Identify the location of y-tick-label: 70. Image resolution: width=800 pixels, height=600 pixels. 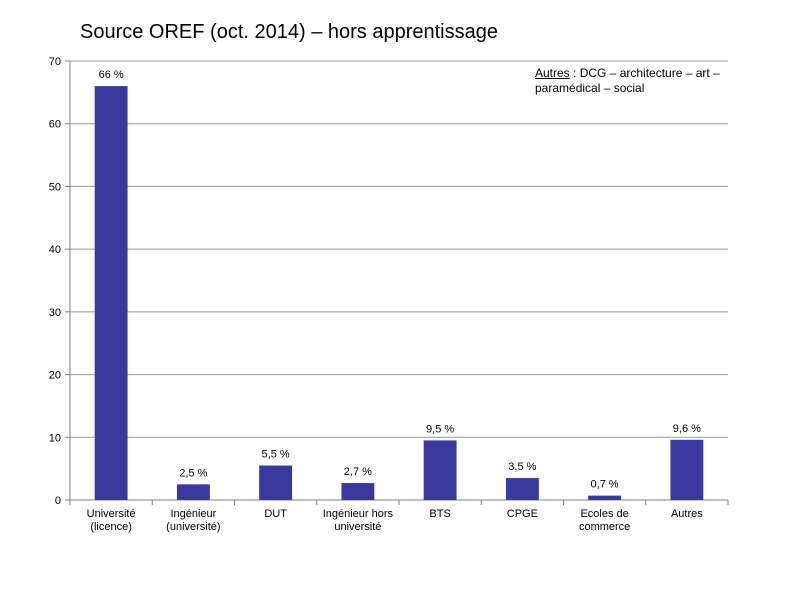
(55, 62).